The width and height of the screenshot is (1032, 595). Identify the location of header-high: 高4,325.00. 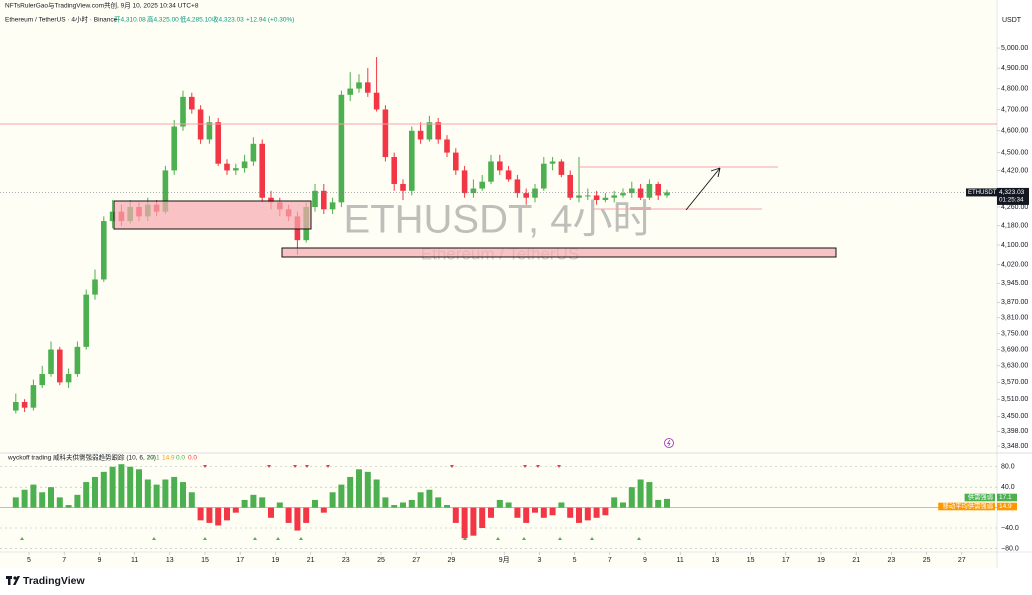
(163, 19).